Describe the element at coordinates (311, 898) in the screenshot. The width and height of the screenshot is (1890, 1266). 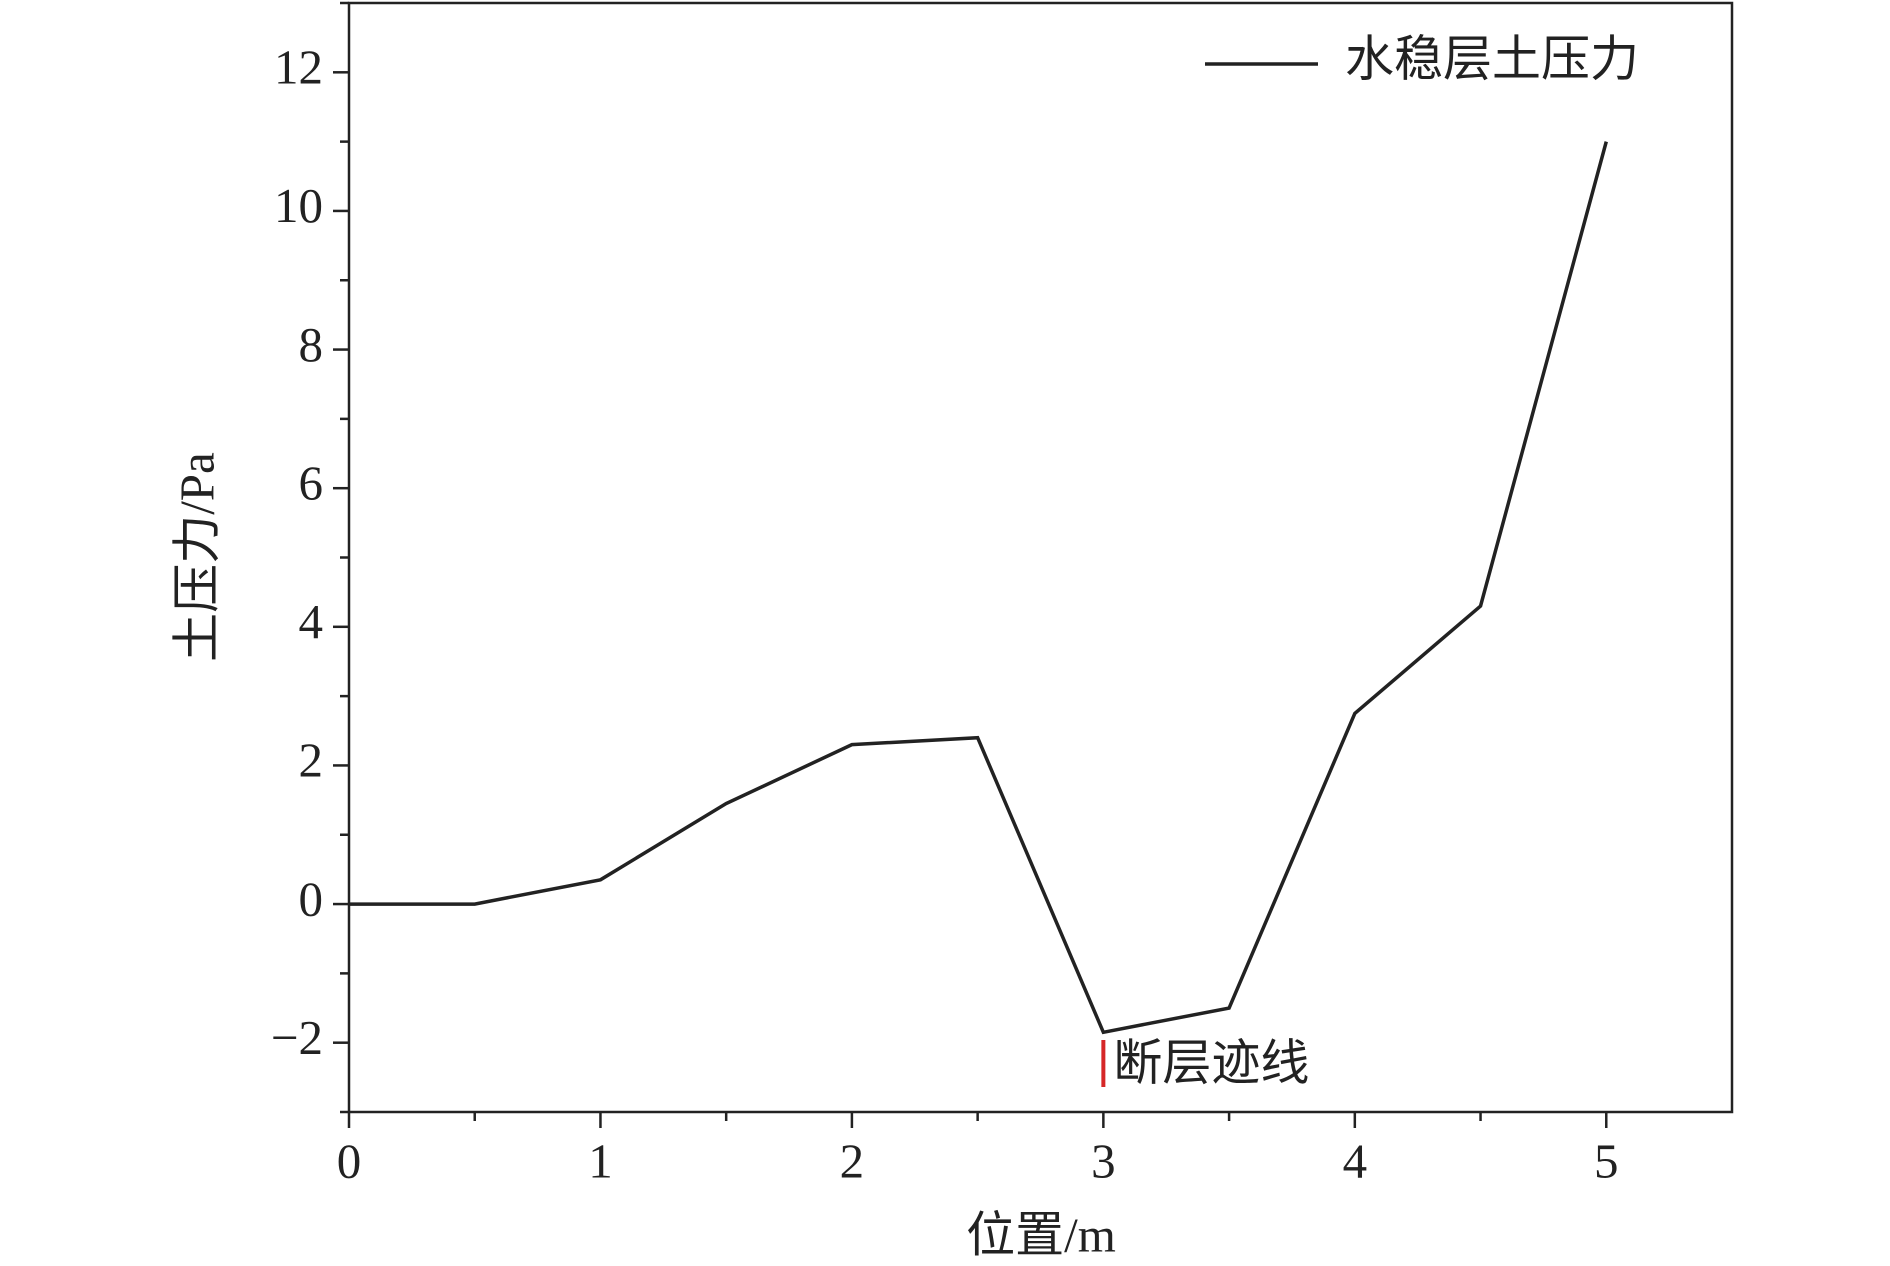
I see `y-tick-label: 0` at that location.